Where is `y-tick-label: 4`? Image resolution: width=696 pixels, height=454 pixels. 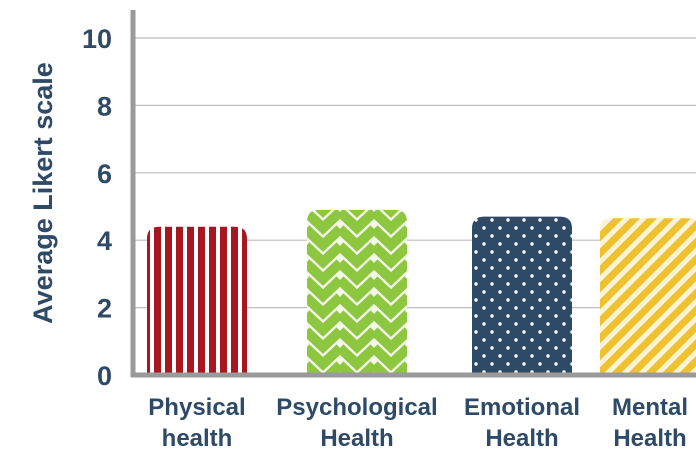
y-tick-label: 4 is located at coordinates (104, 241).